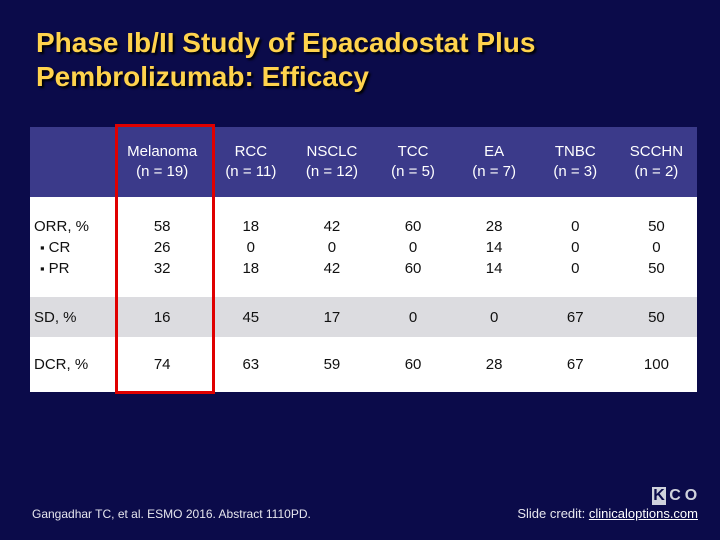 This screenshot has height=540, width=720. What do you see at coordinates (413, 364) in the screenshot?
I see `dcr-cell: 60` at bounding box center [413, 364].